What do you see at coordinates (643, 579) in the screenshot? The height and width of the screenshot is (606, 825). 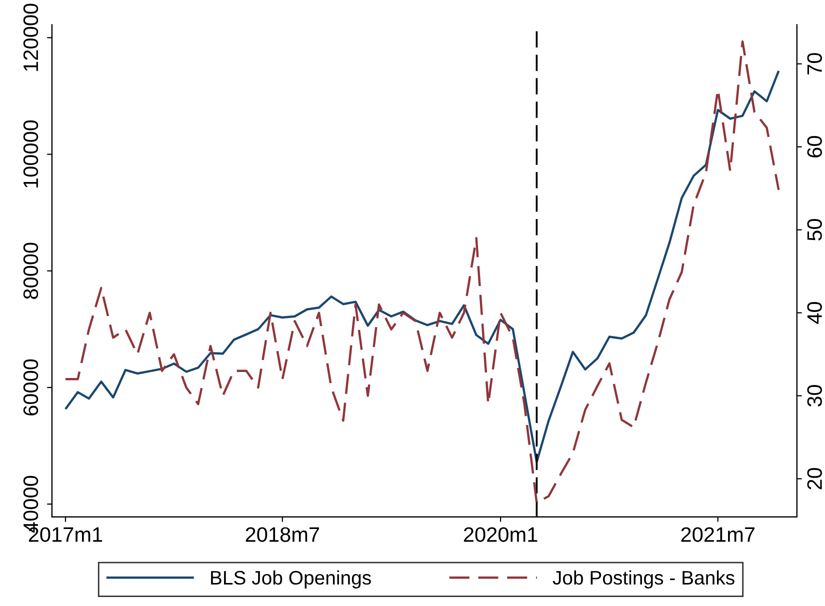 I see `legend-label: Job Postings - Banks` at bounding box center [643, 579].